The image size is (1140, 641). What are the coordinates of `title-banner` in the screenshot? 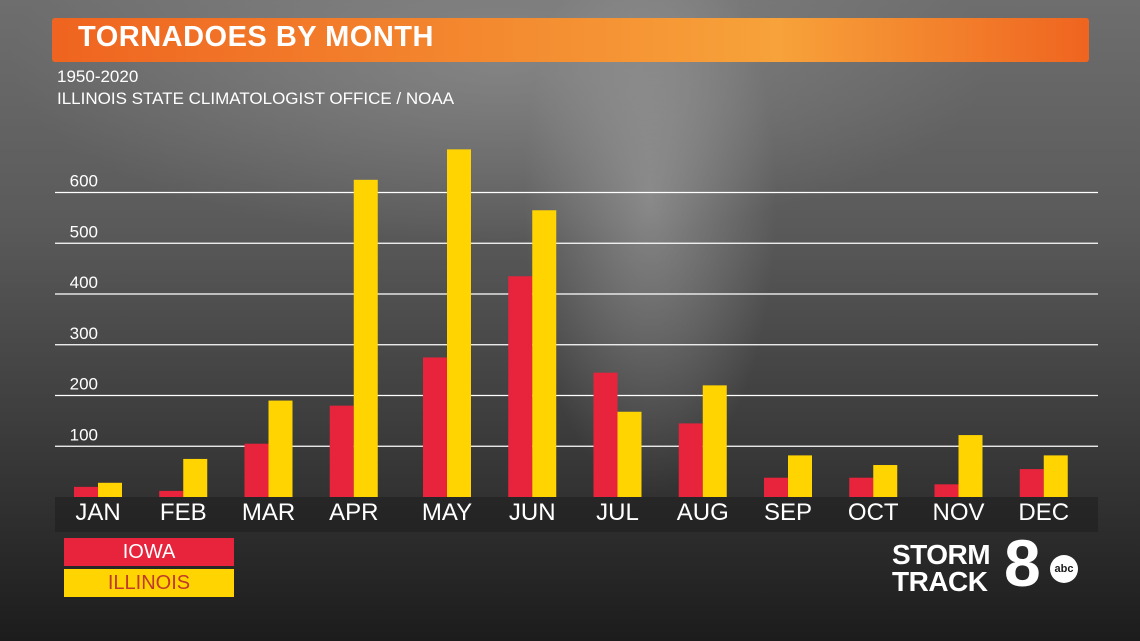 It's located at (570, 40).